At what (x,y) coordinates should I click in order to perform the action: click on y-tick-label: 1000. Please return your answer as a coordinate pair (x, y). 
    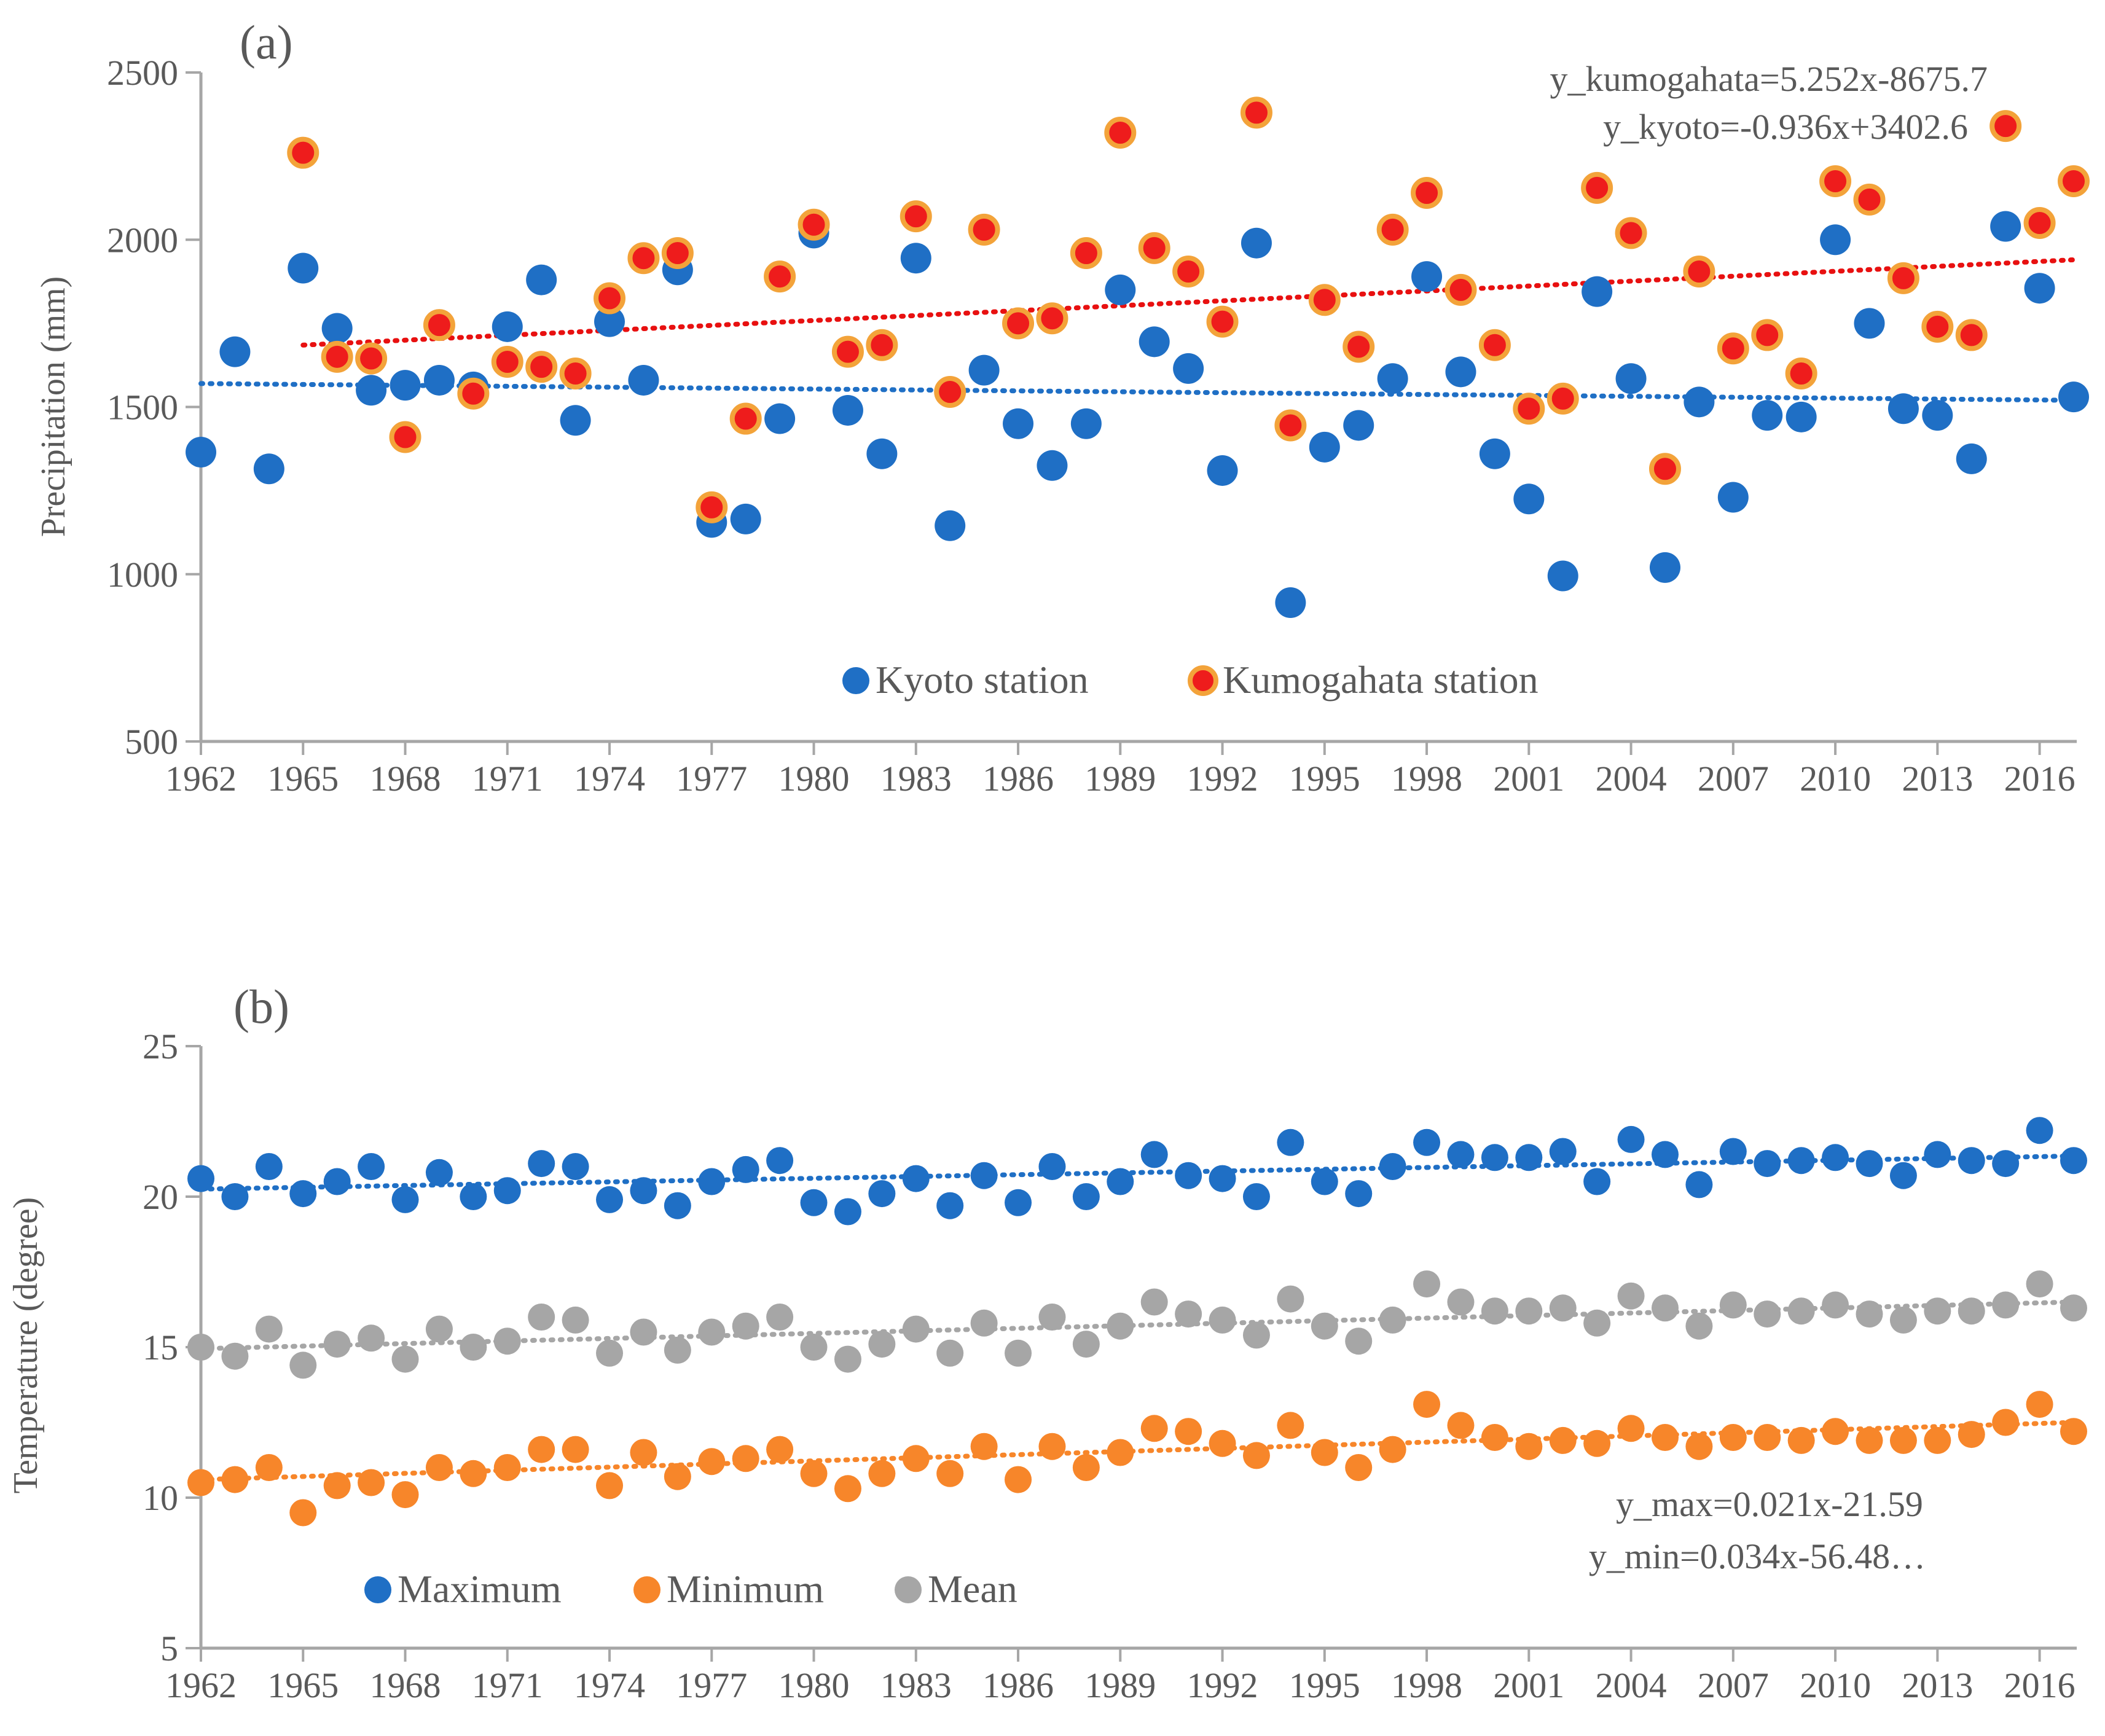
    Looking at the image, I should click on (142, 575).